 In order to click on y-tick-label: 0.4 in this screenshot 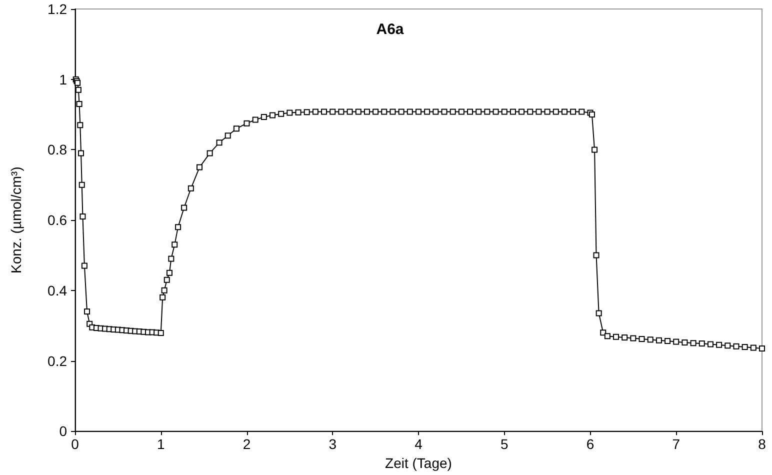, I will do `click(58, 290)`.